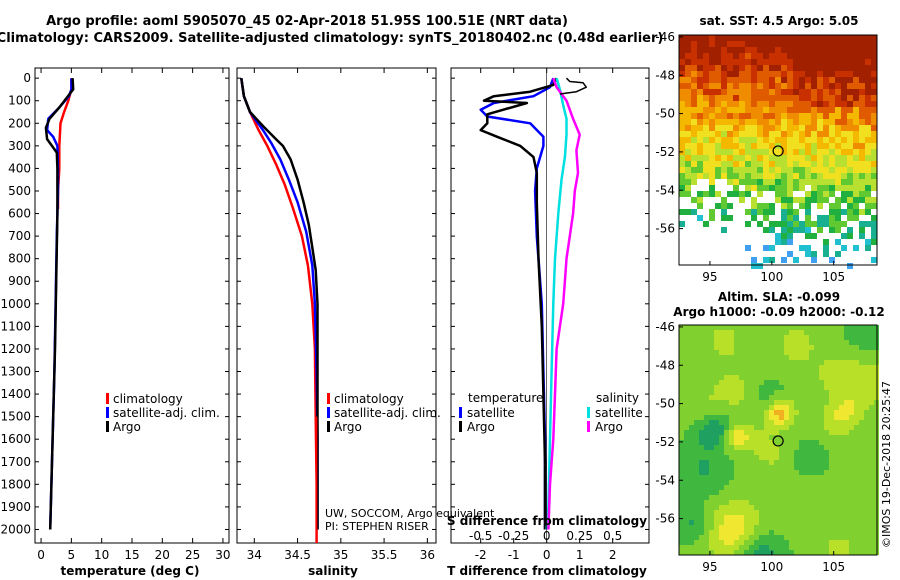  Describe the element at coordinates (15, 349) in the screenshot. I see `depth-tick-label: 1200` at that location.